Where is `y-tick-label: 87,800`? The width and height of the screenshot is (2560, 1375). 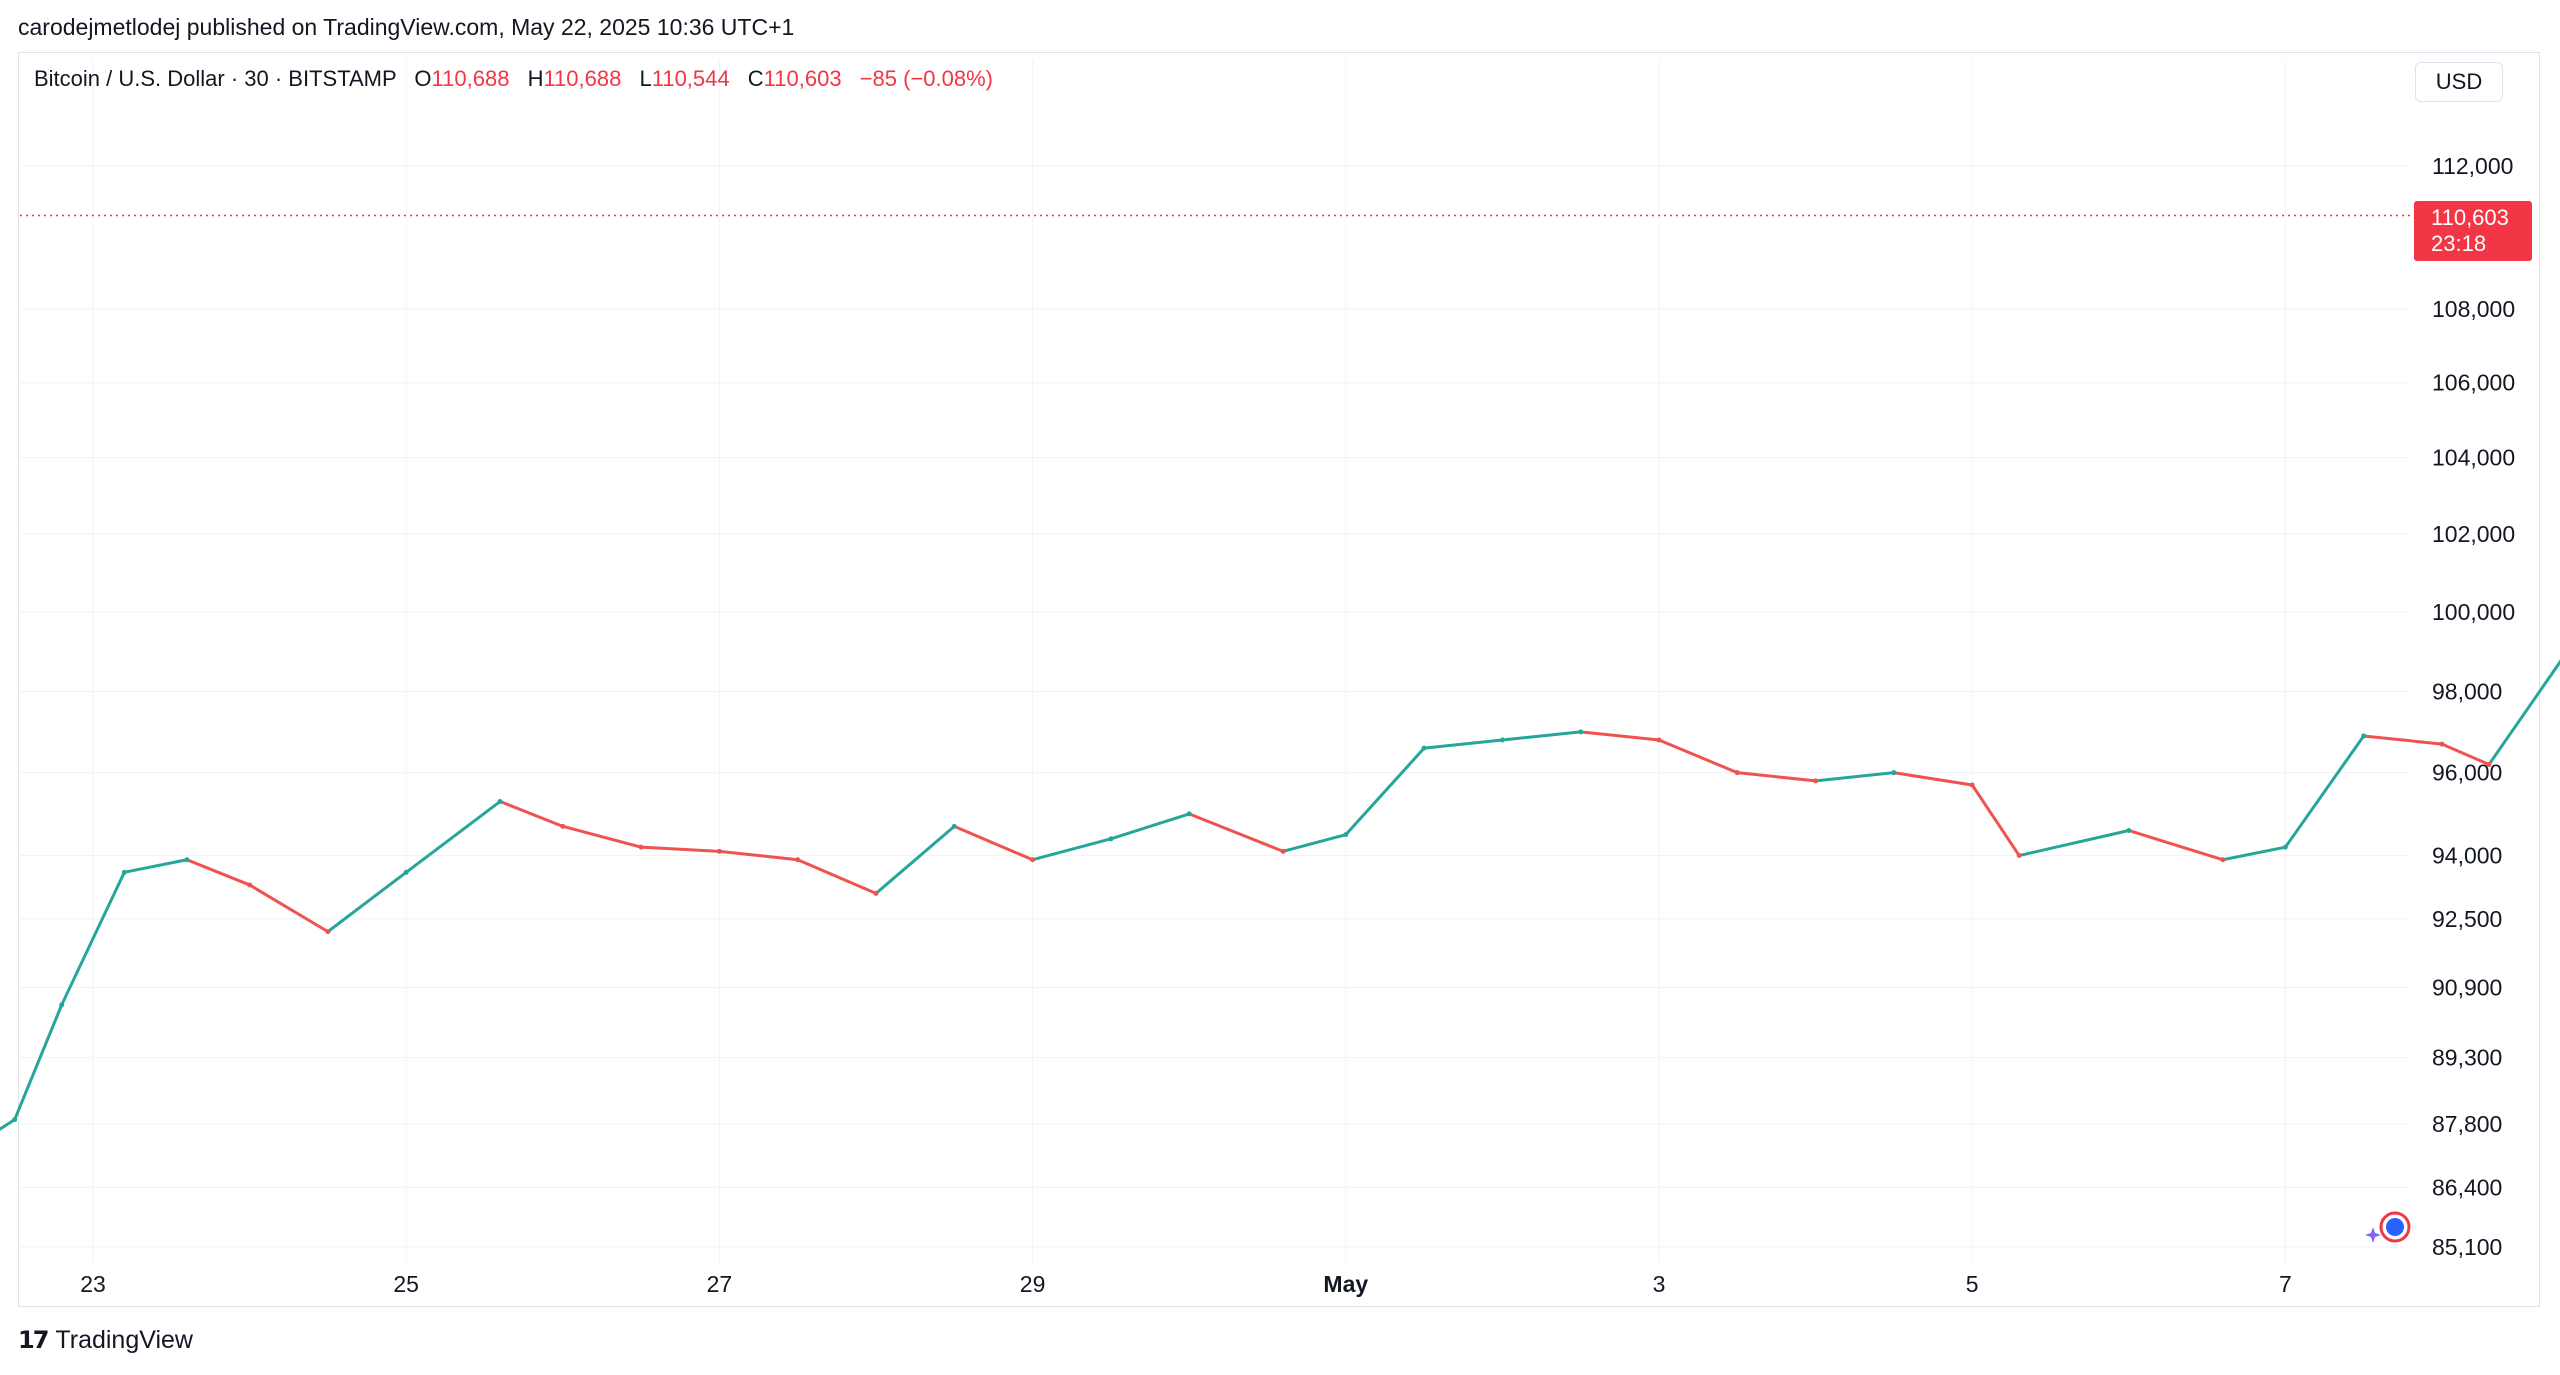
y-tick-label: 87,800 is located at coordinates (2467, 1124).